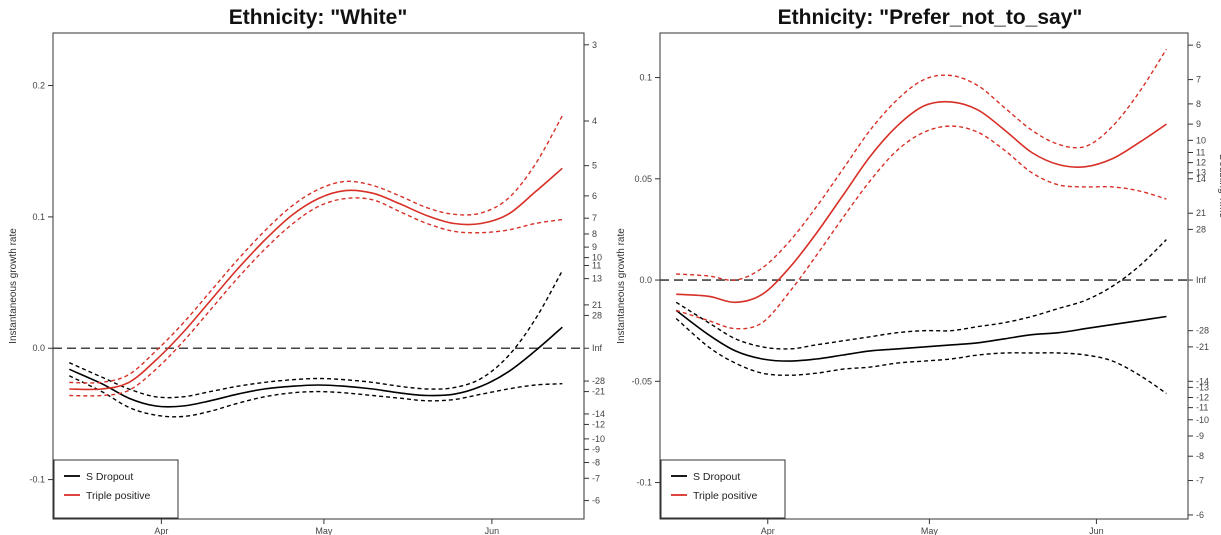 The width and height of the screenshot is (1221, 535). I want to click on y-tick-label: 0.05, so click(643, 179).